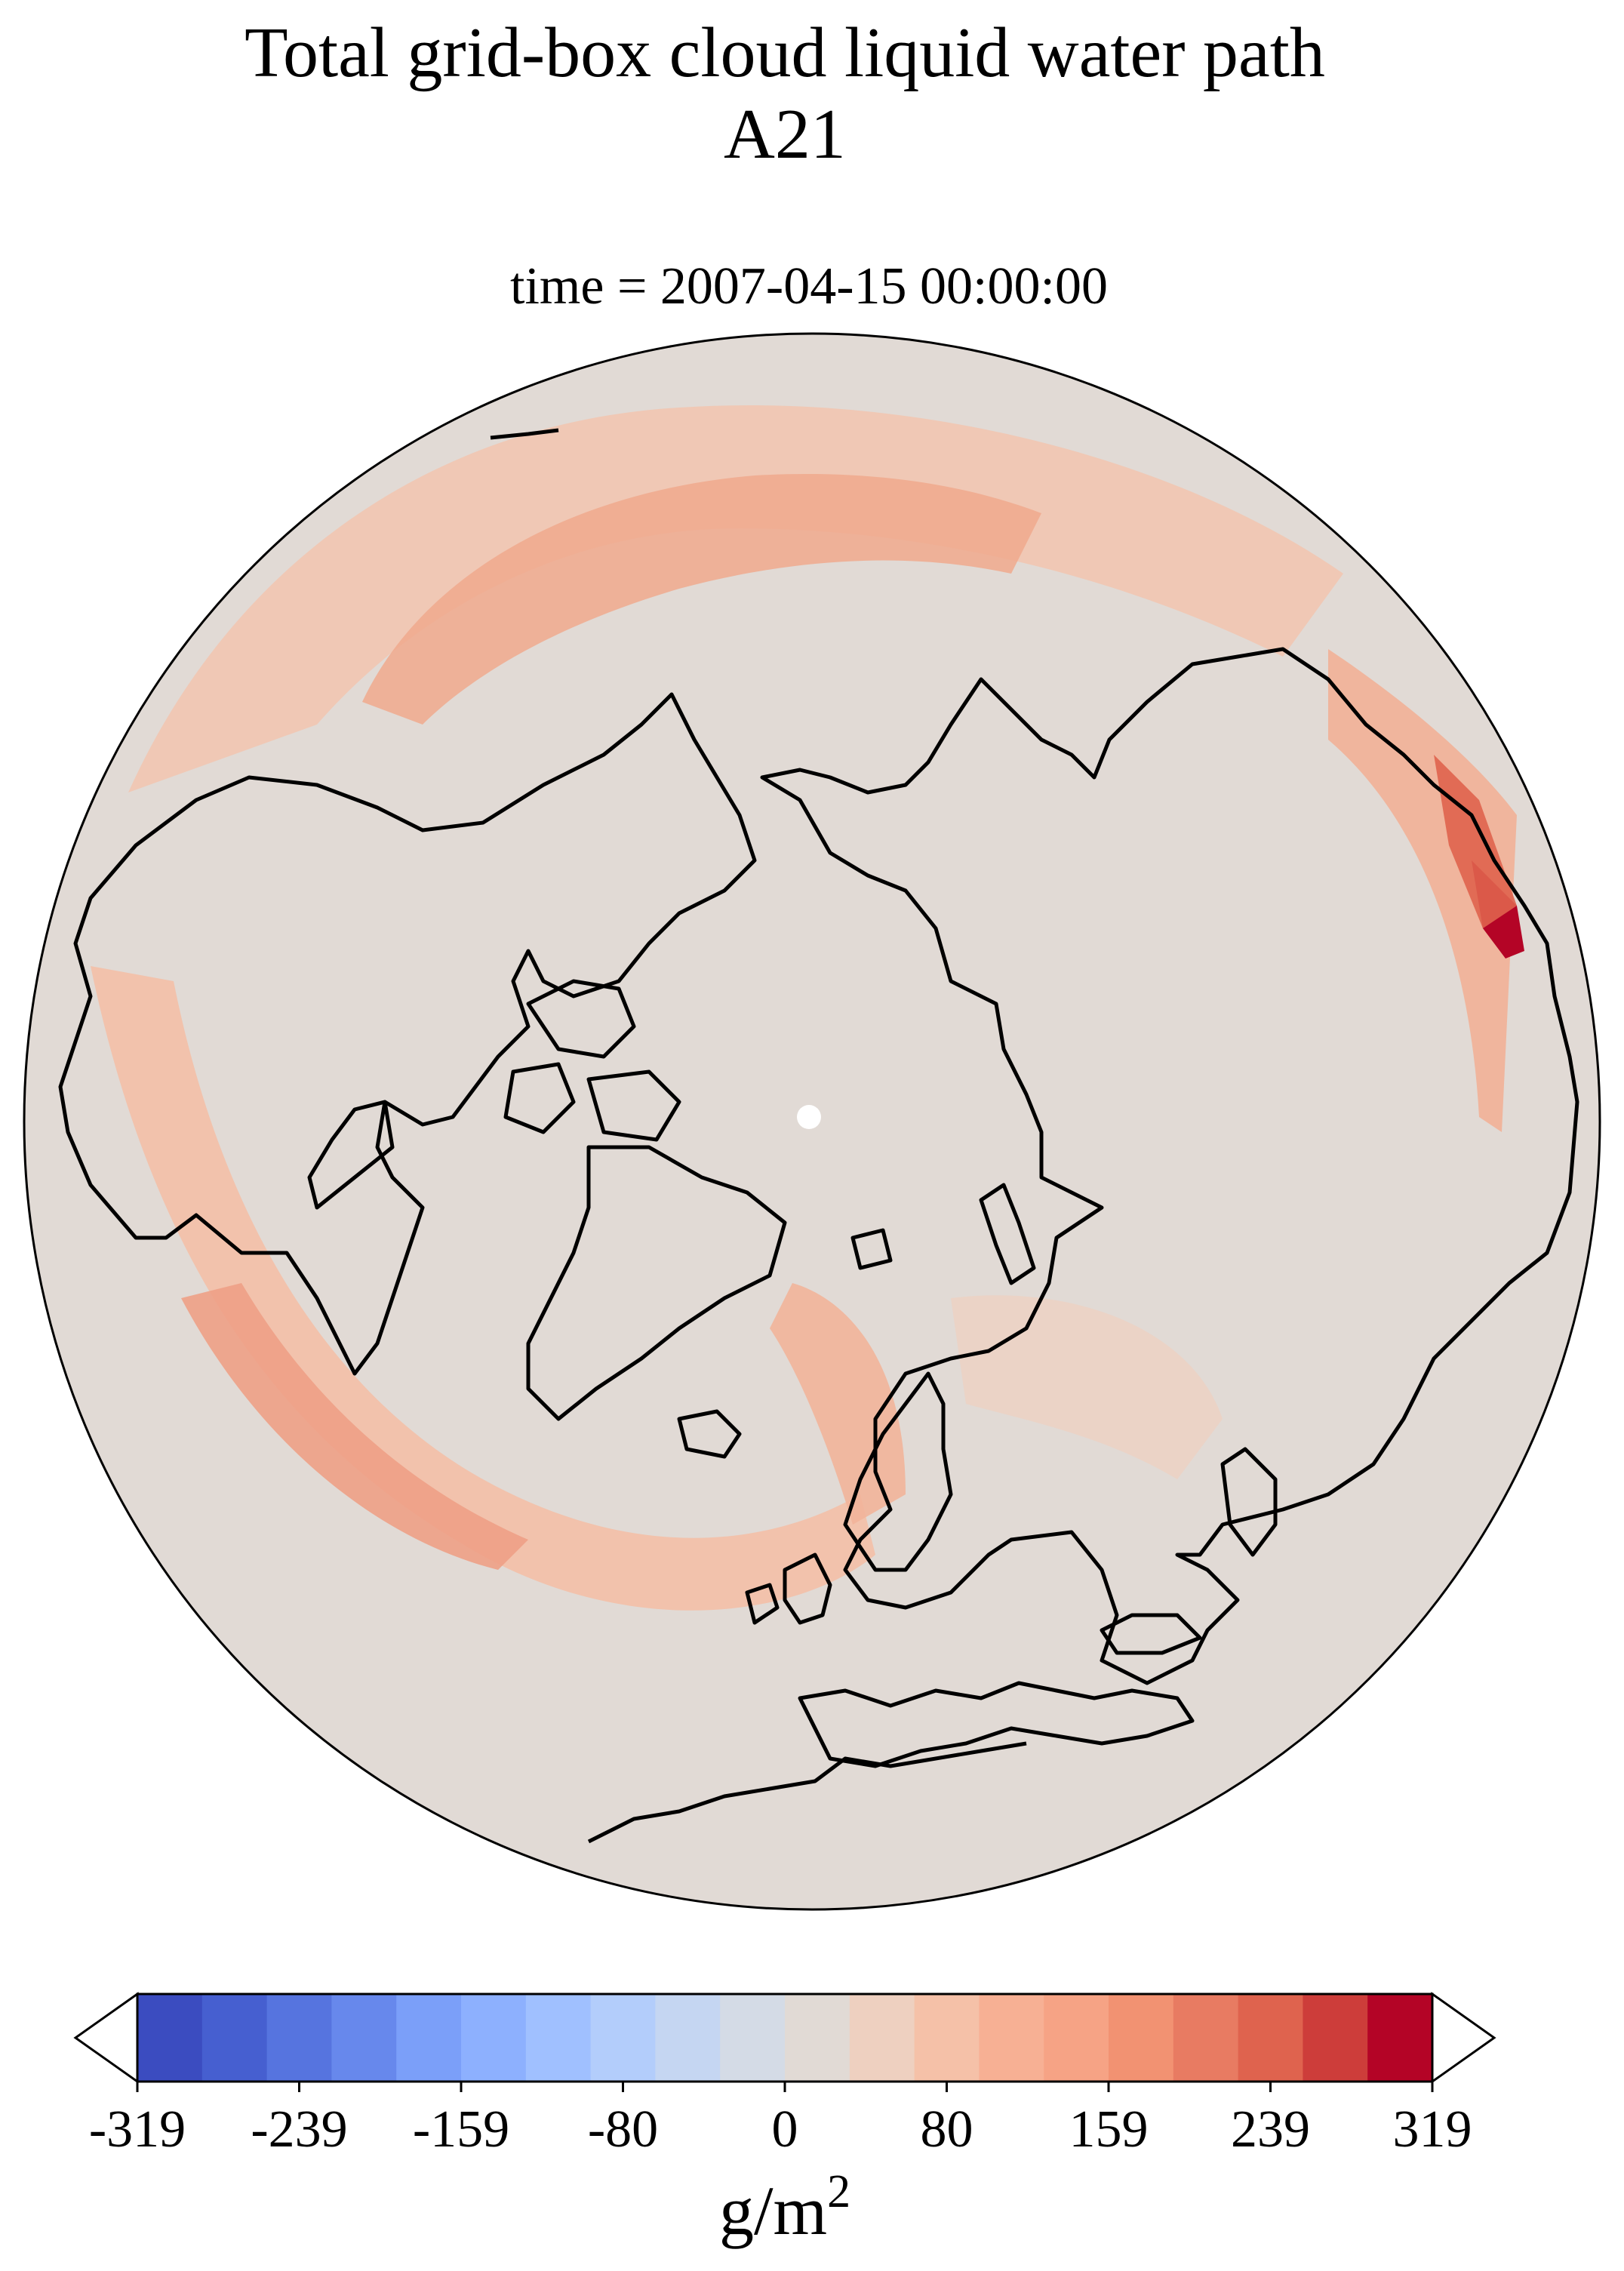 The width and height of the screenshot is (1624, 2271). Describe the element at coordinates (106, 2038) in the screenshot. I see `colorbar-extend-min` at that location.